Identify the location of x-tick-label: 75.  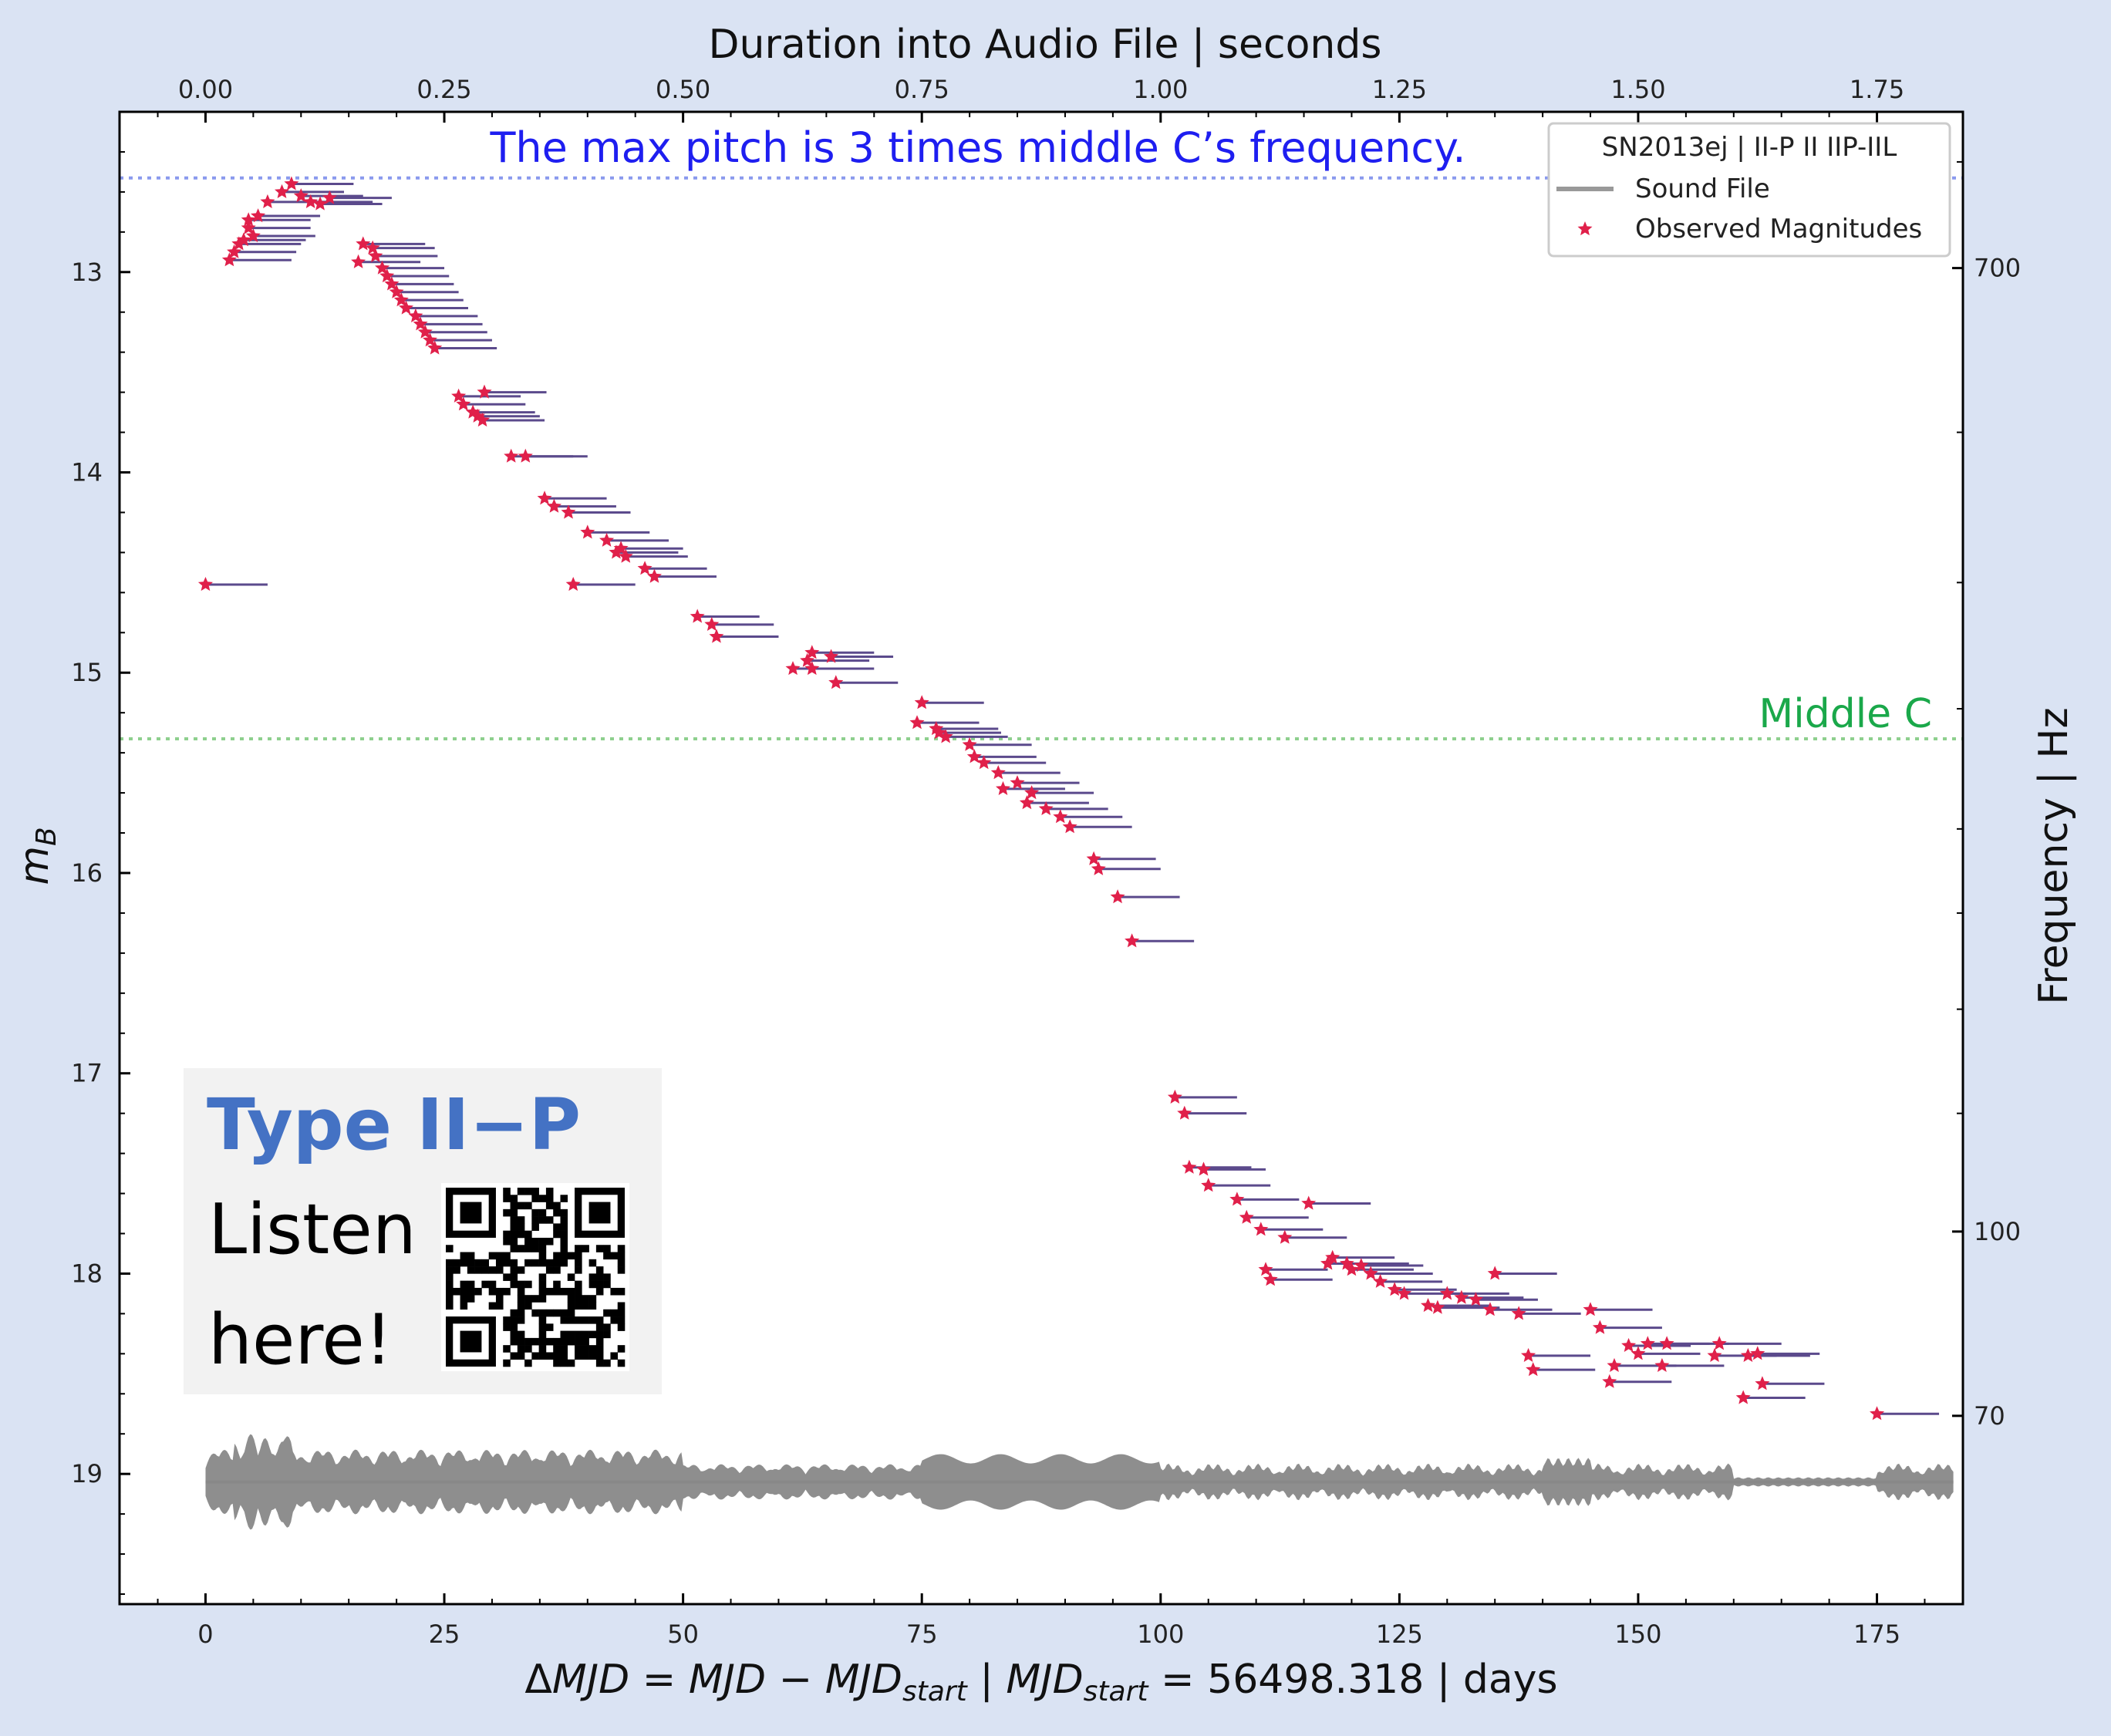
(922, 1635).